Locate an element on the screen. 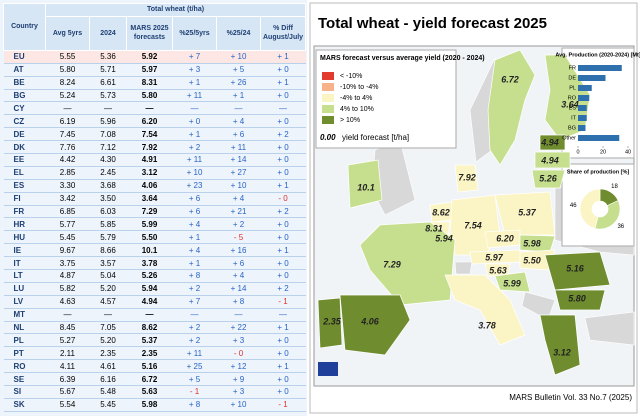 The height and width of the screenshot is (416, 640). value-cell: 4.30 is located at coordinates (108, 160).